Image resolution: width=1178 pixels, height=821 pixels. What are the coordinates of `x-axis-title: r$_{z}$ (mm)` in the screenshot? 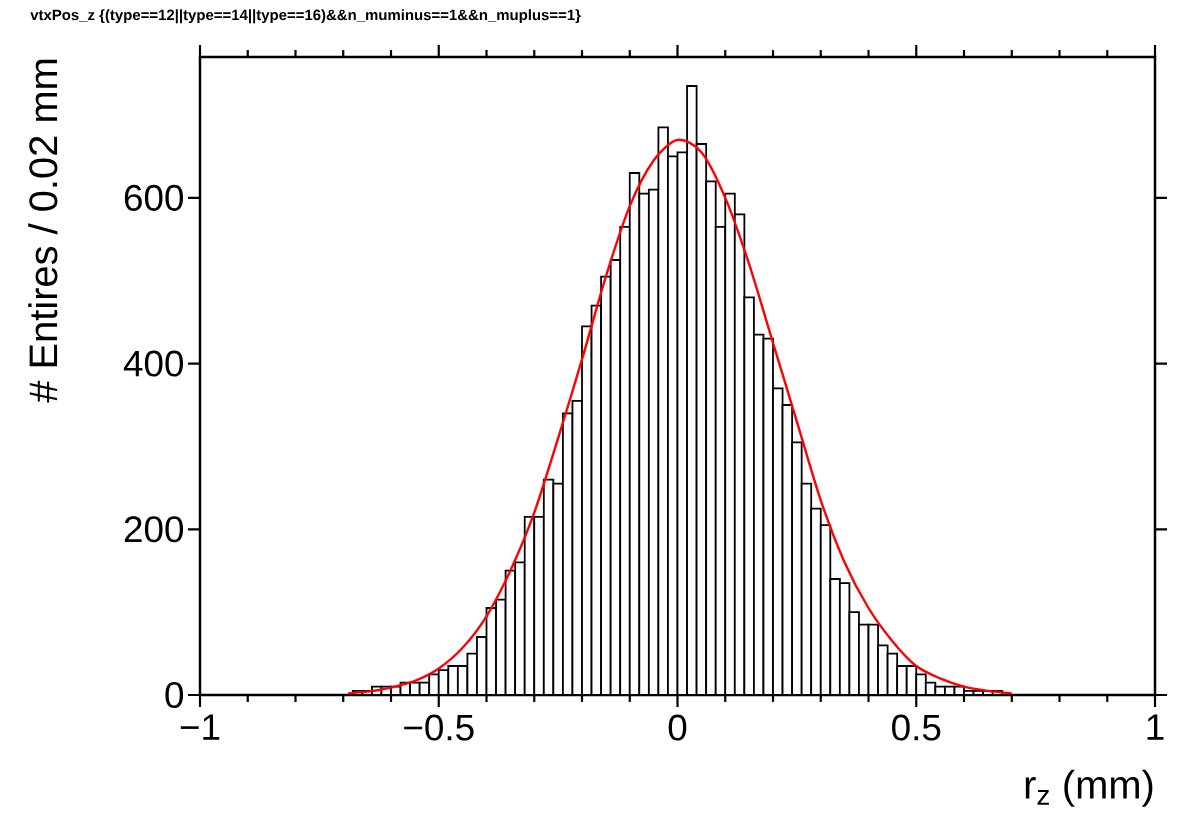 It's located at (1089, 788).